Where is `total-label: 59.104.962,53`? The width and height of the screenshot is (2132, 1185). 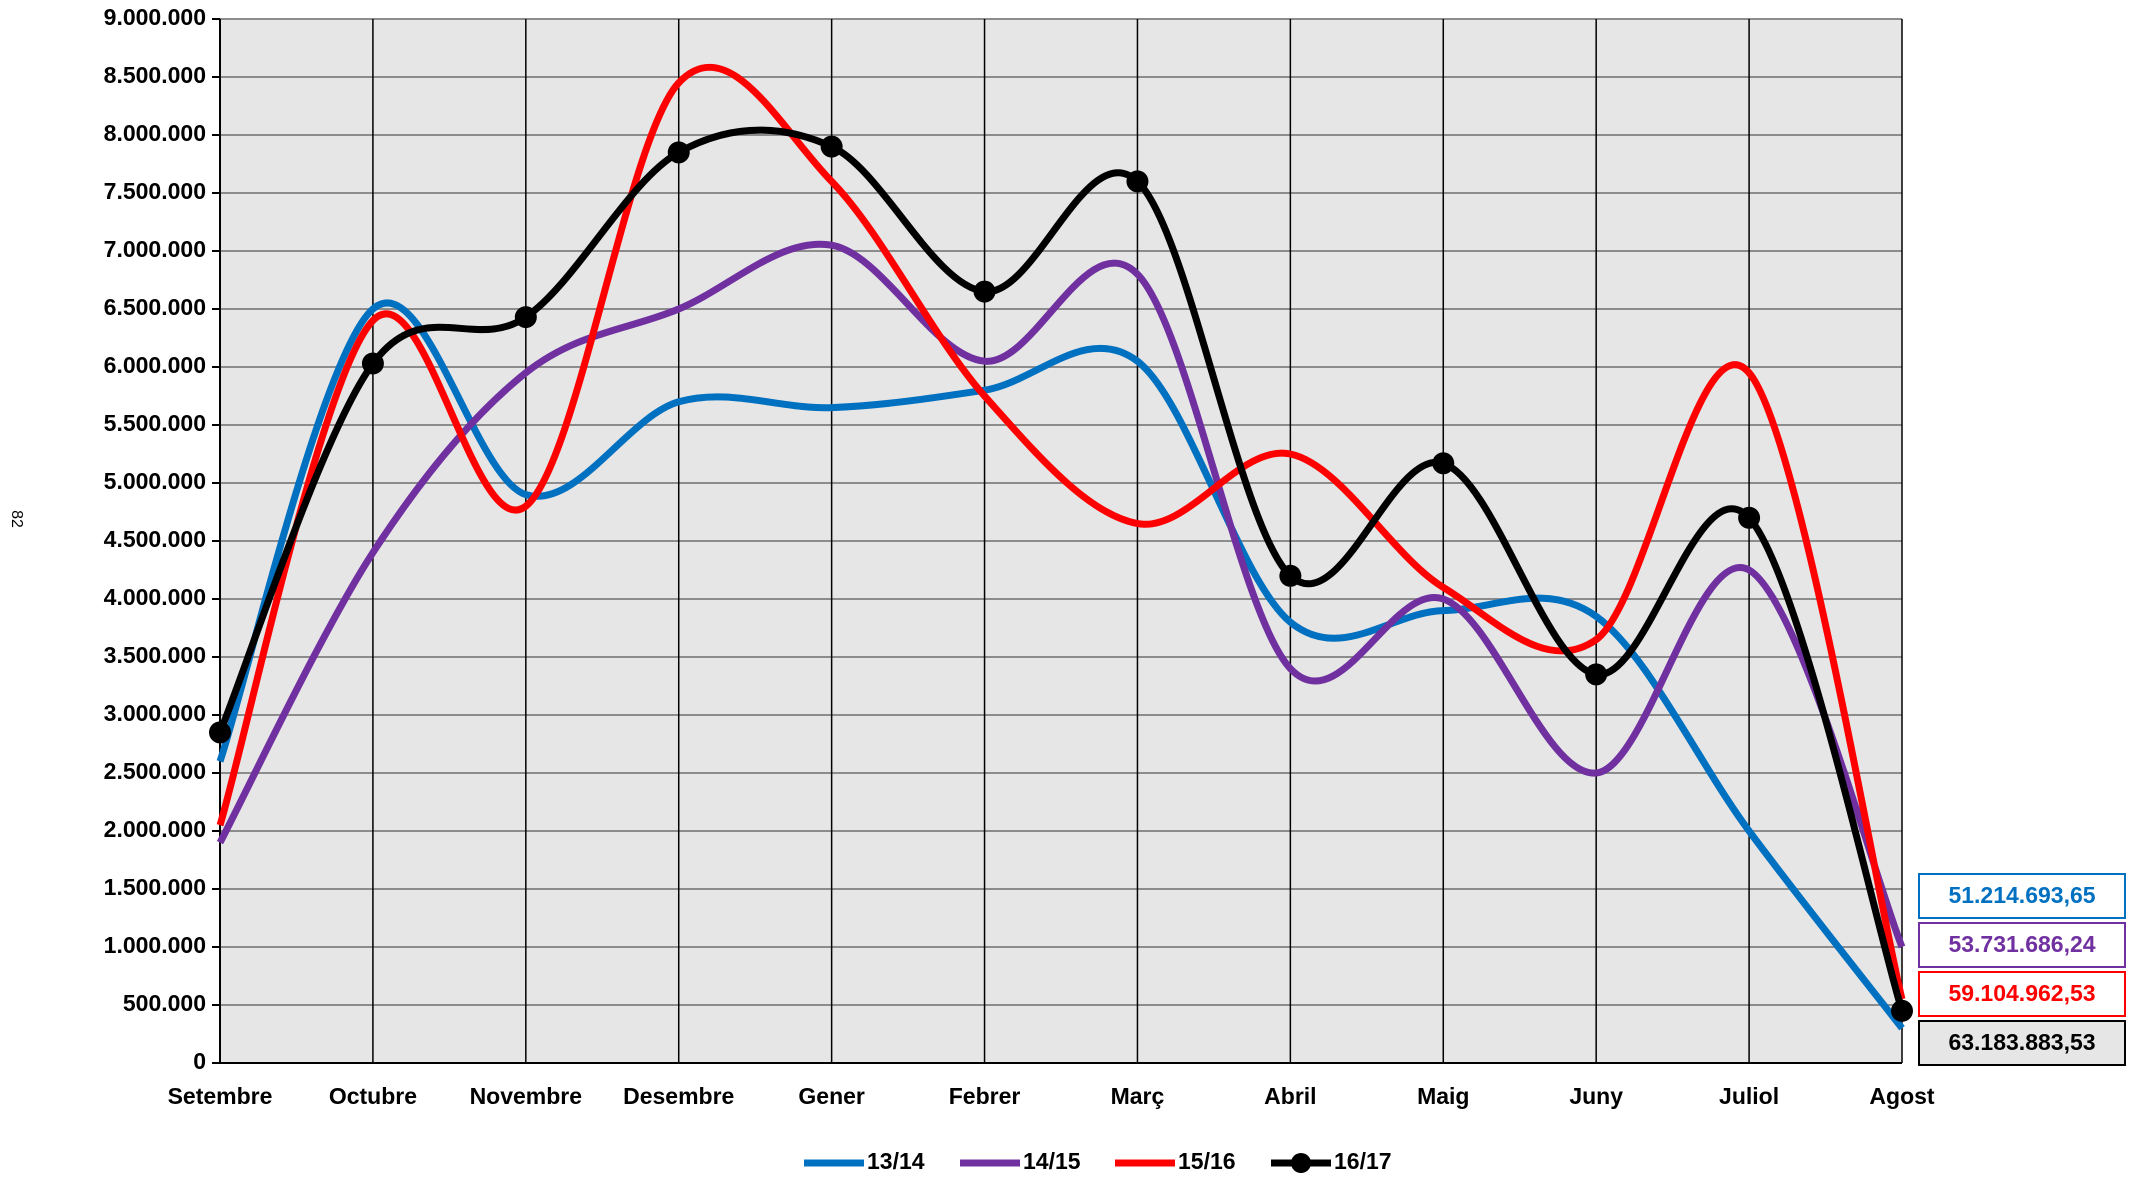
total-label: 59.104.962,53 is located at coordinates (2021, 993).